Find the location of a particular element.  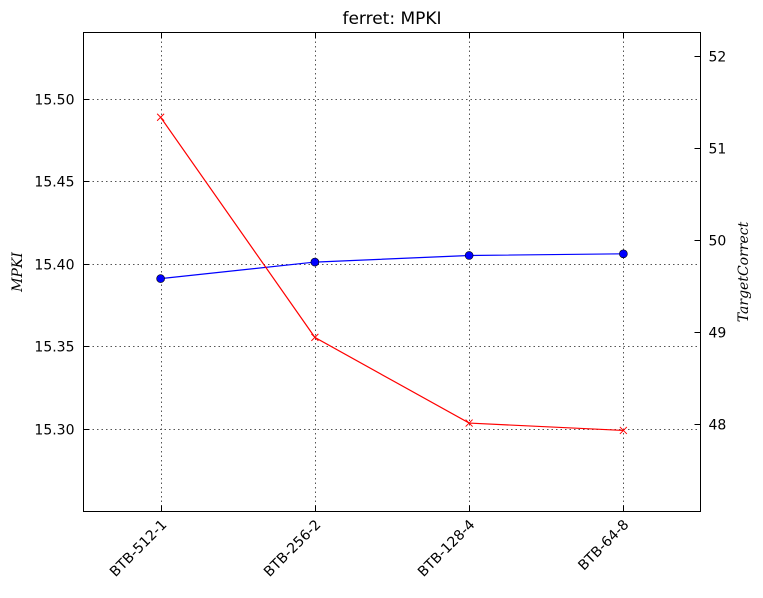

right-y-tick-label: 49 is located at coordinates (718, 334).